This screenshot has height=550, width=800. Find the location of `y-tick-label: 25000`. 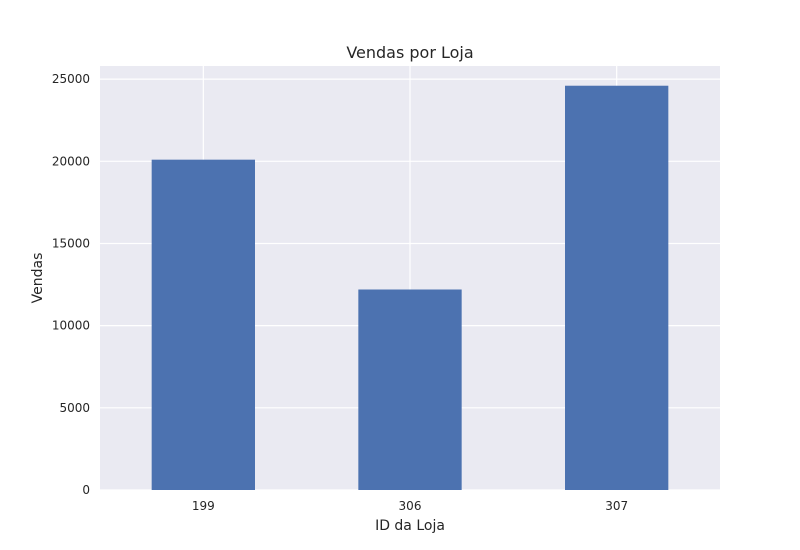

y-tick-label: 25000 is located at coordinates (71, 79).